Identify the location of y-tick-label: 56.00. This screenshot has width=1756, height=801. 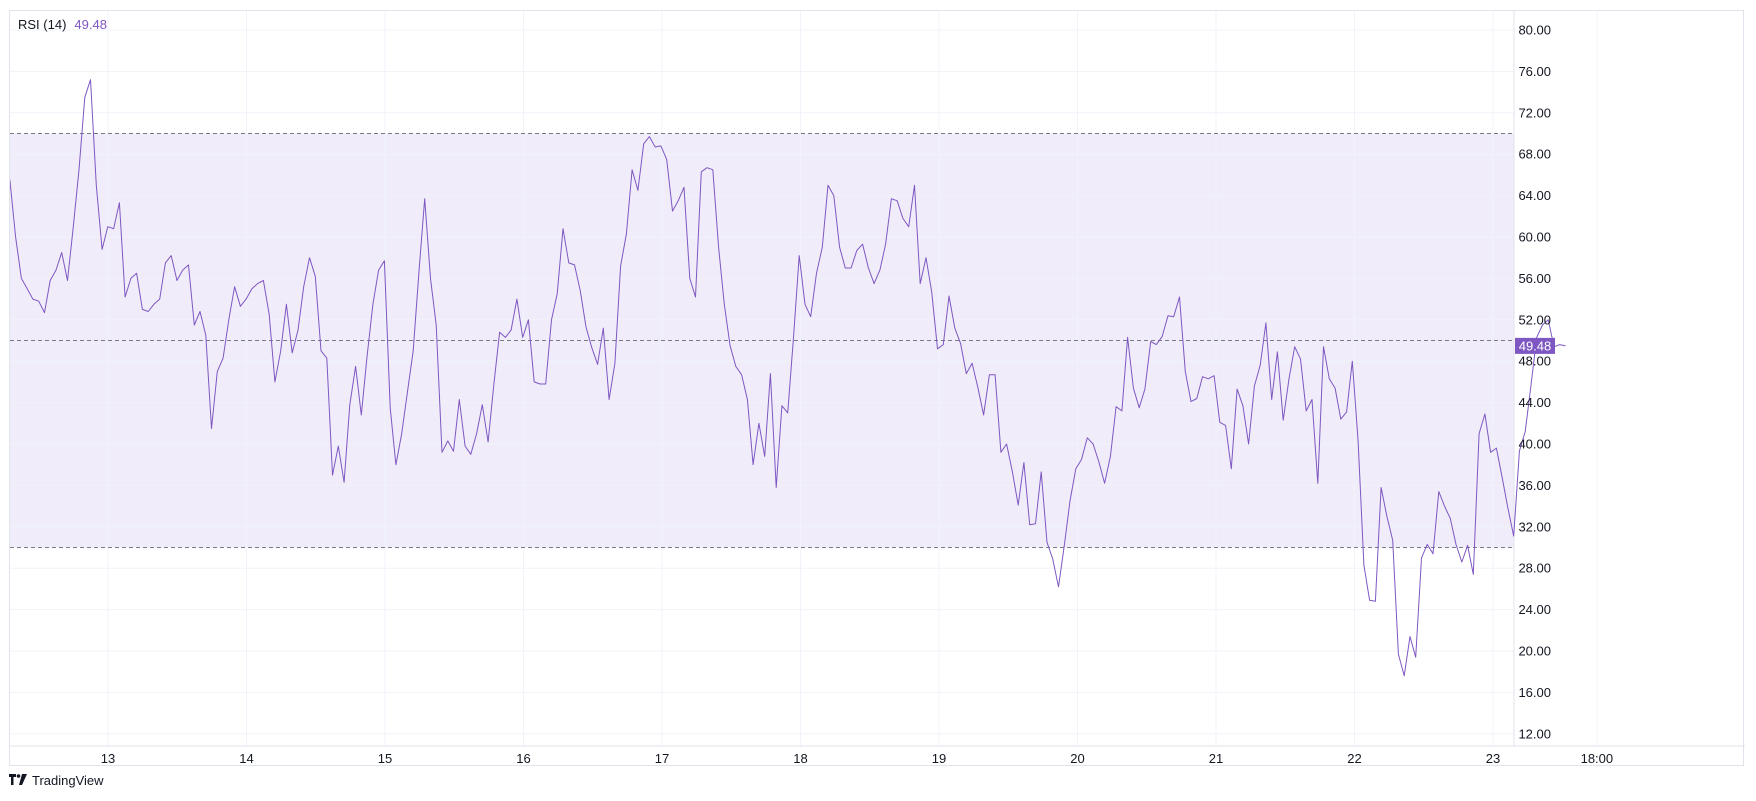
(1534, 278).